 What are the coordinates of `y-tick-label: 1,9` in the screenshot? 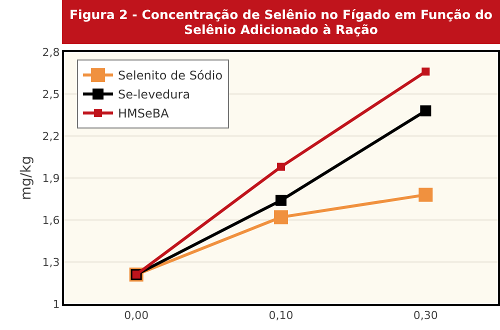 It's located at (51, 178).